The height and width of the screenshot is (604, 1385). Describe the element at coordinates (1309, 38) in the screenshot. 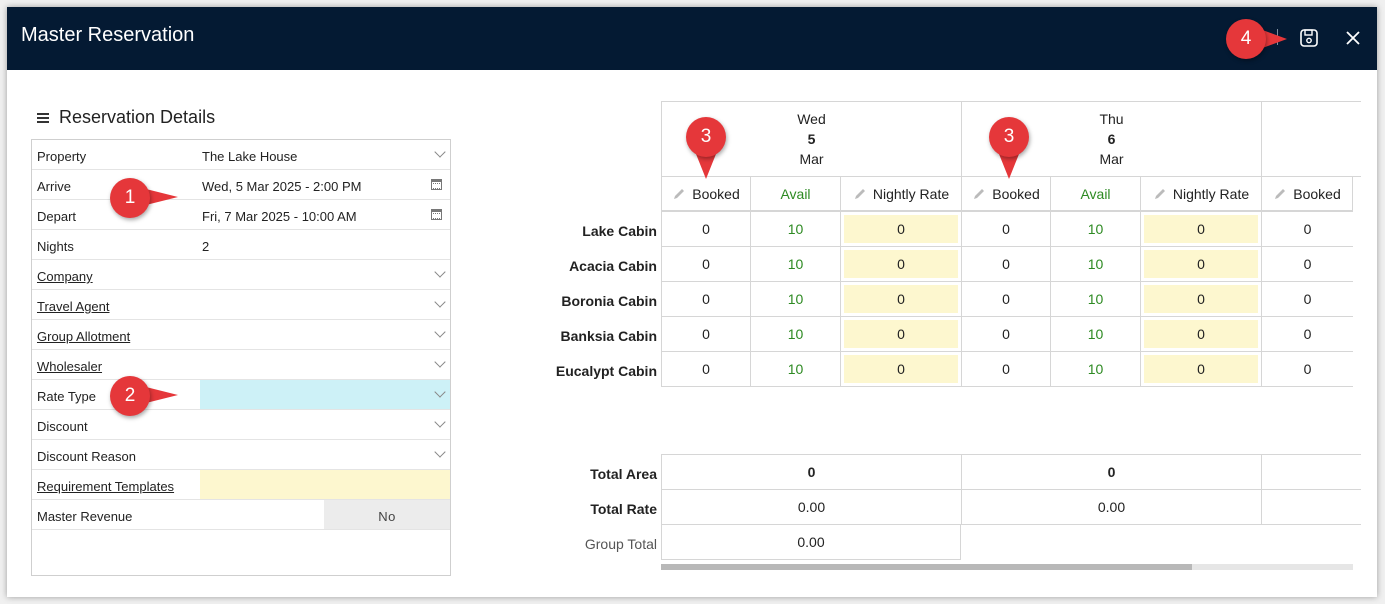

I see `save-icon` at that location.